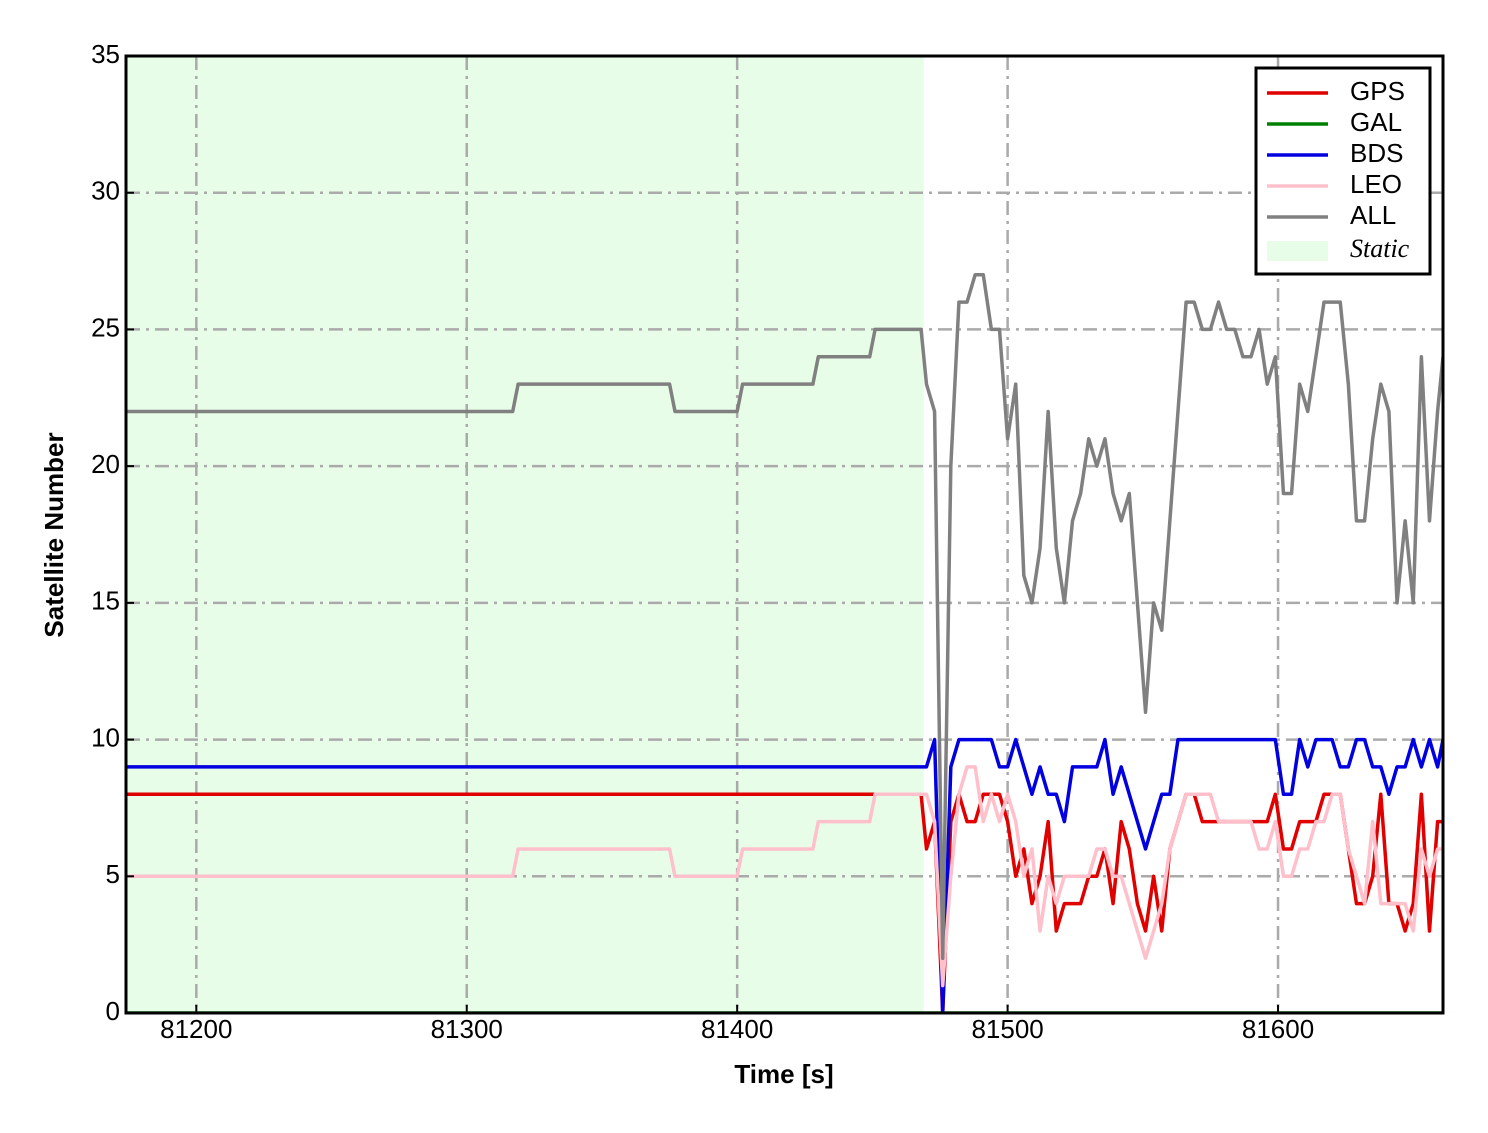  I want to click on legend-label: LEO, so click(1376, 184).